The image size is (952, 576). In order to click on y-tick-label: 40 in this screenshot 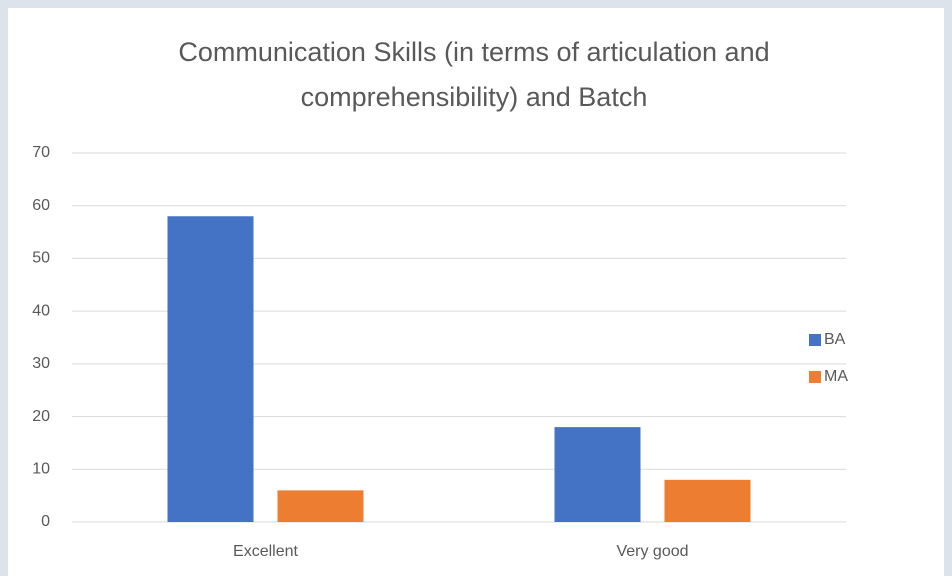, I will do `click(41, 310)`.